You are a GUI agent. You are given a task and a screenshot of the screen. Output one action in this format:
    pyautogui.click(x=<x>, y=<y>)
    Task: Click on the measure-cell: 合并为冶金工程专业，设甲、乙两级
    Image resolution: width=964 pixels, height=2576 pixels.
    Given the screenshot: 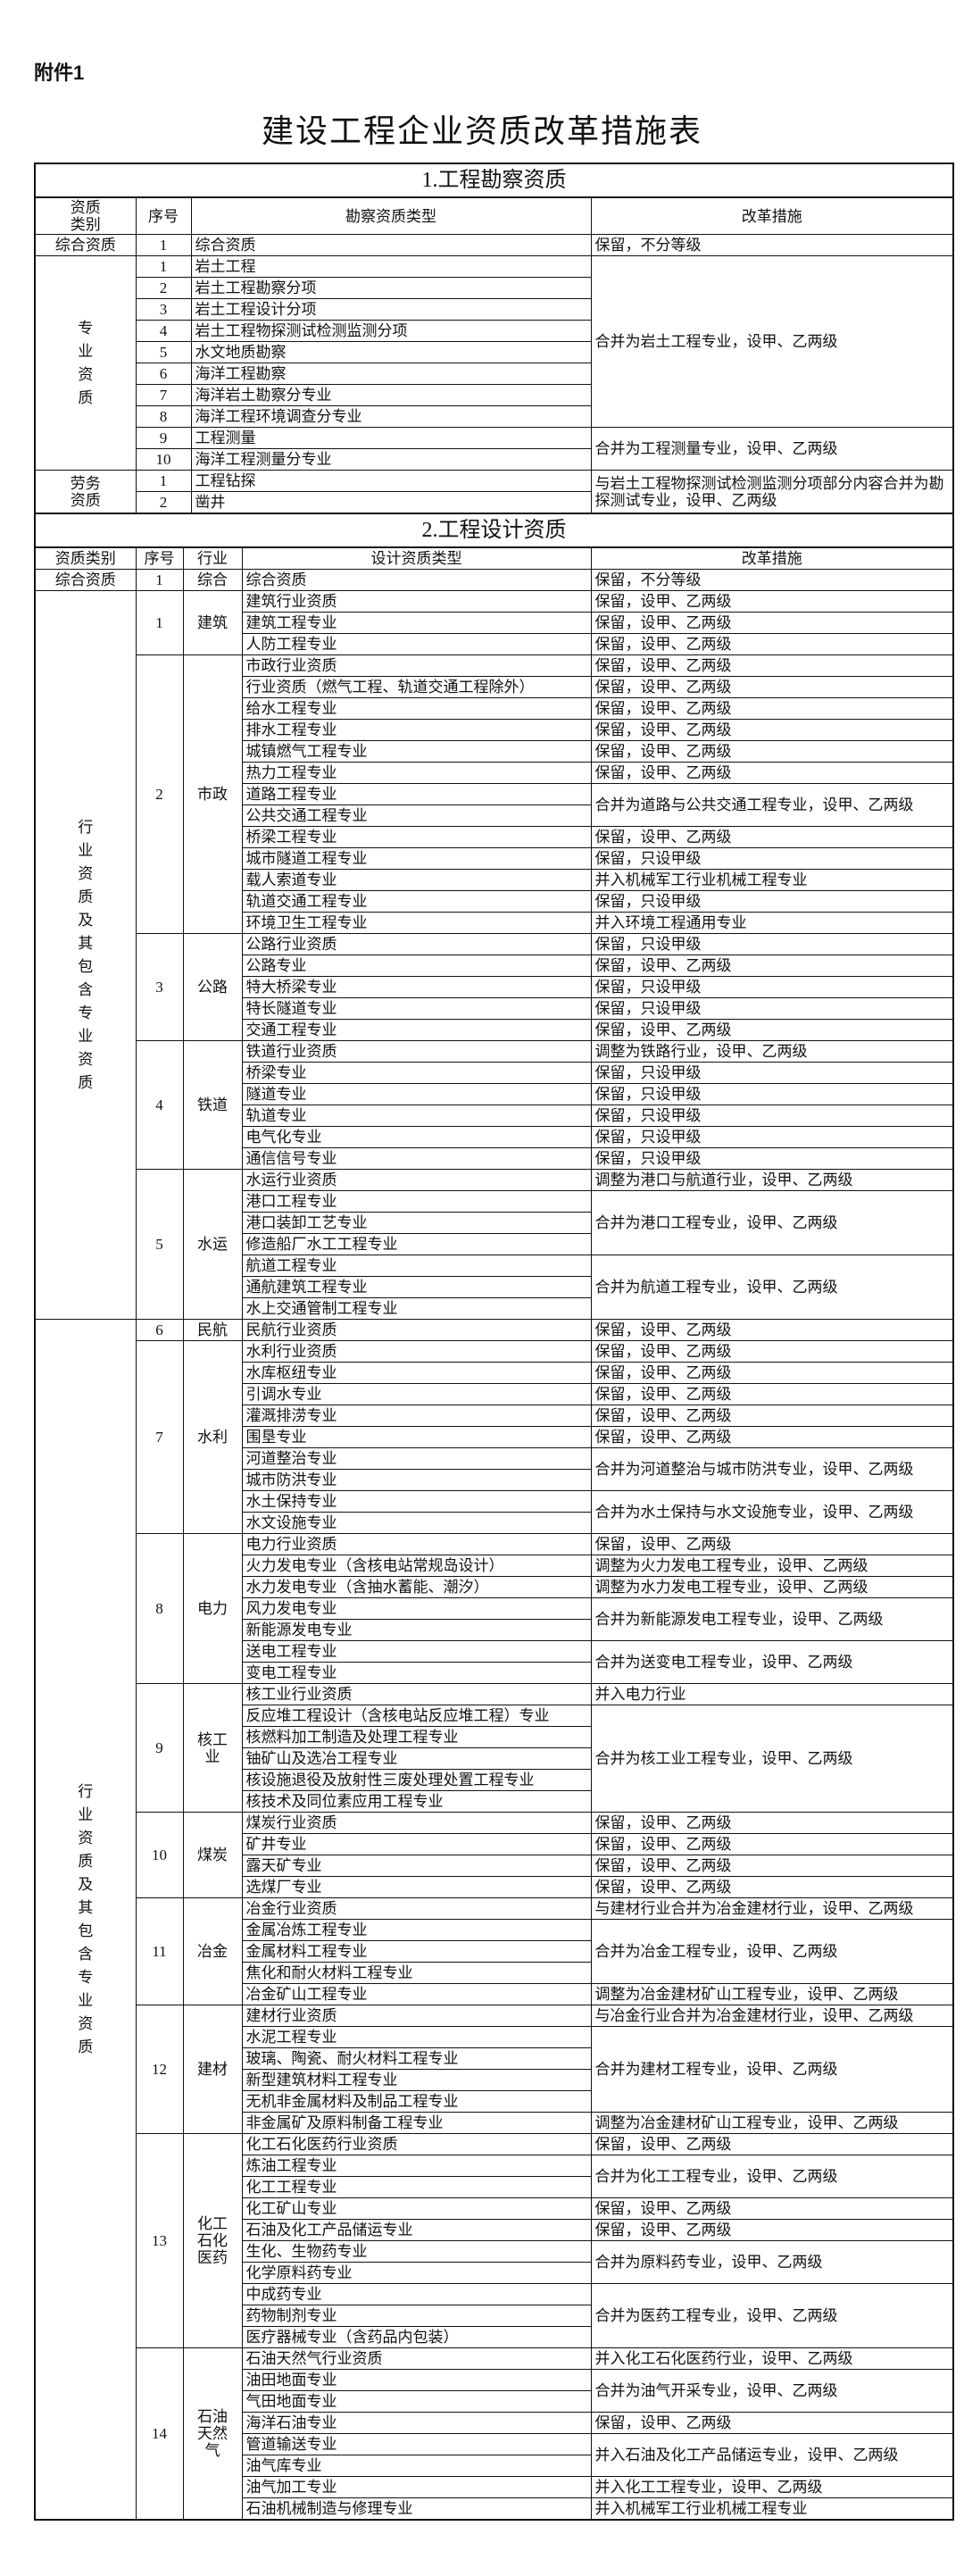 What is the action you would take?
    pyautogui.click(x=772, y=1951)
    